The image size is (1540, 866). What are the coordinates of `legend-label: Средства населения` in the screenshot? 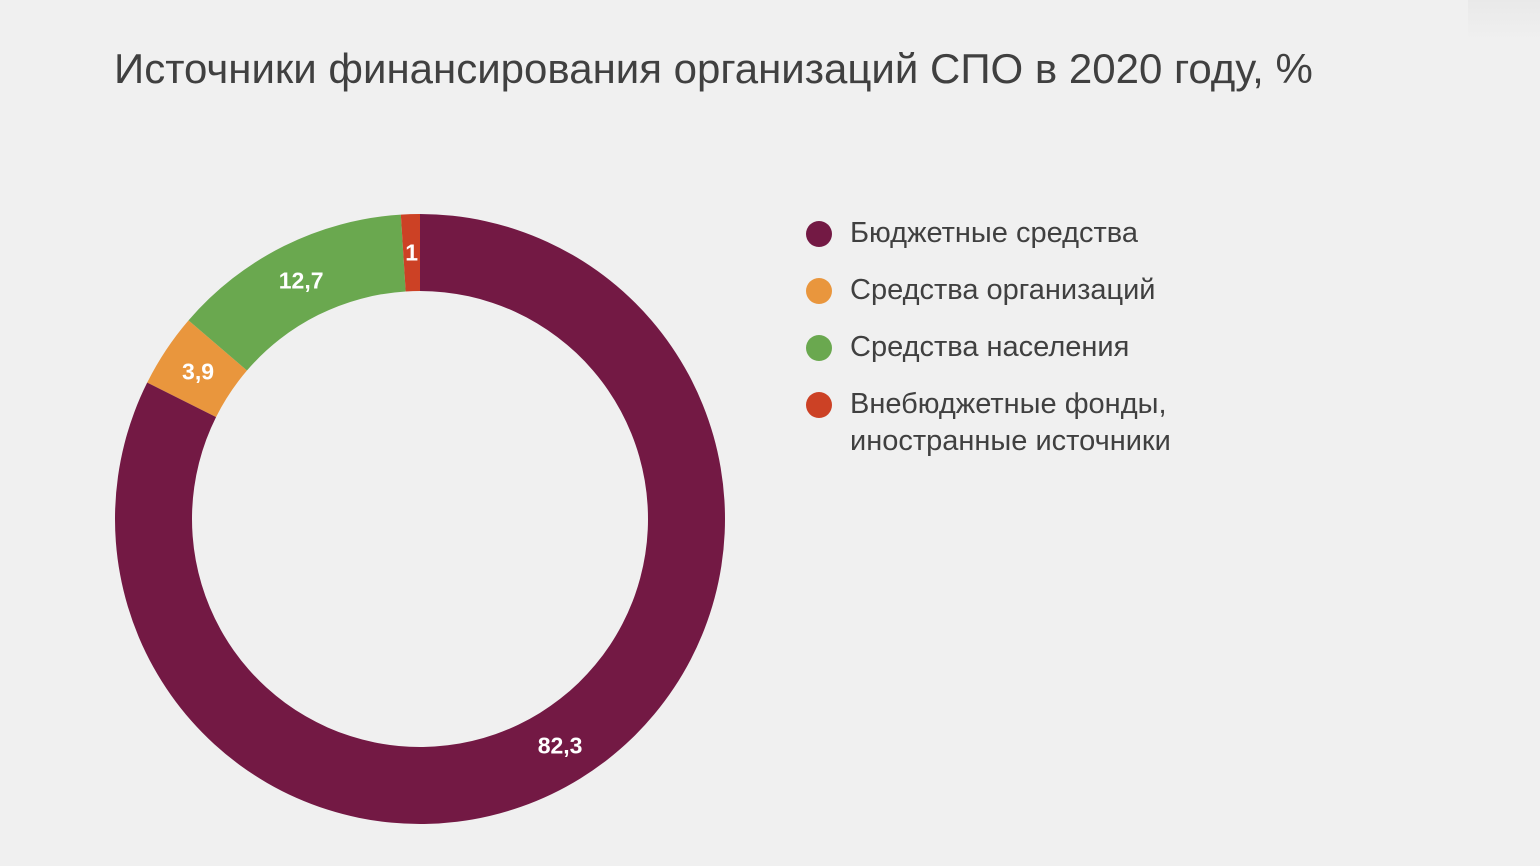 It's located at (990, 347).